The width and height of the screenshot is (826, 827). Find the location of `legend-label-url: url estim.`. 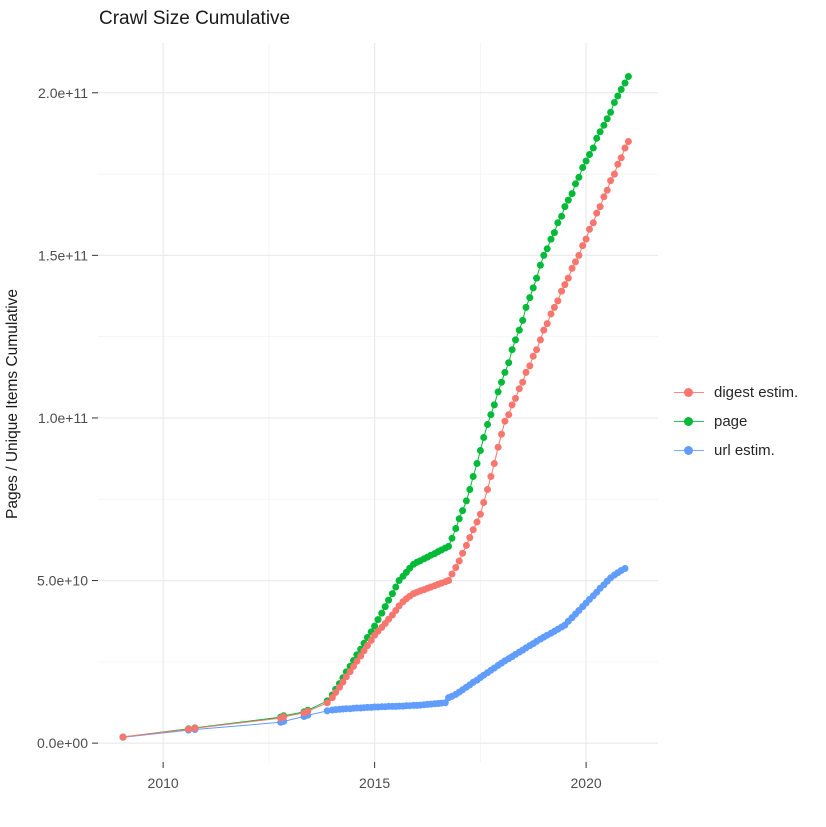

legend-label-url: url estim. is located at coordinates (744, 450).